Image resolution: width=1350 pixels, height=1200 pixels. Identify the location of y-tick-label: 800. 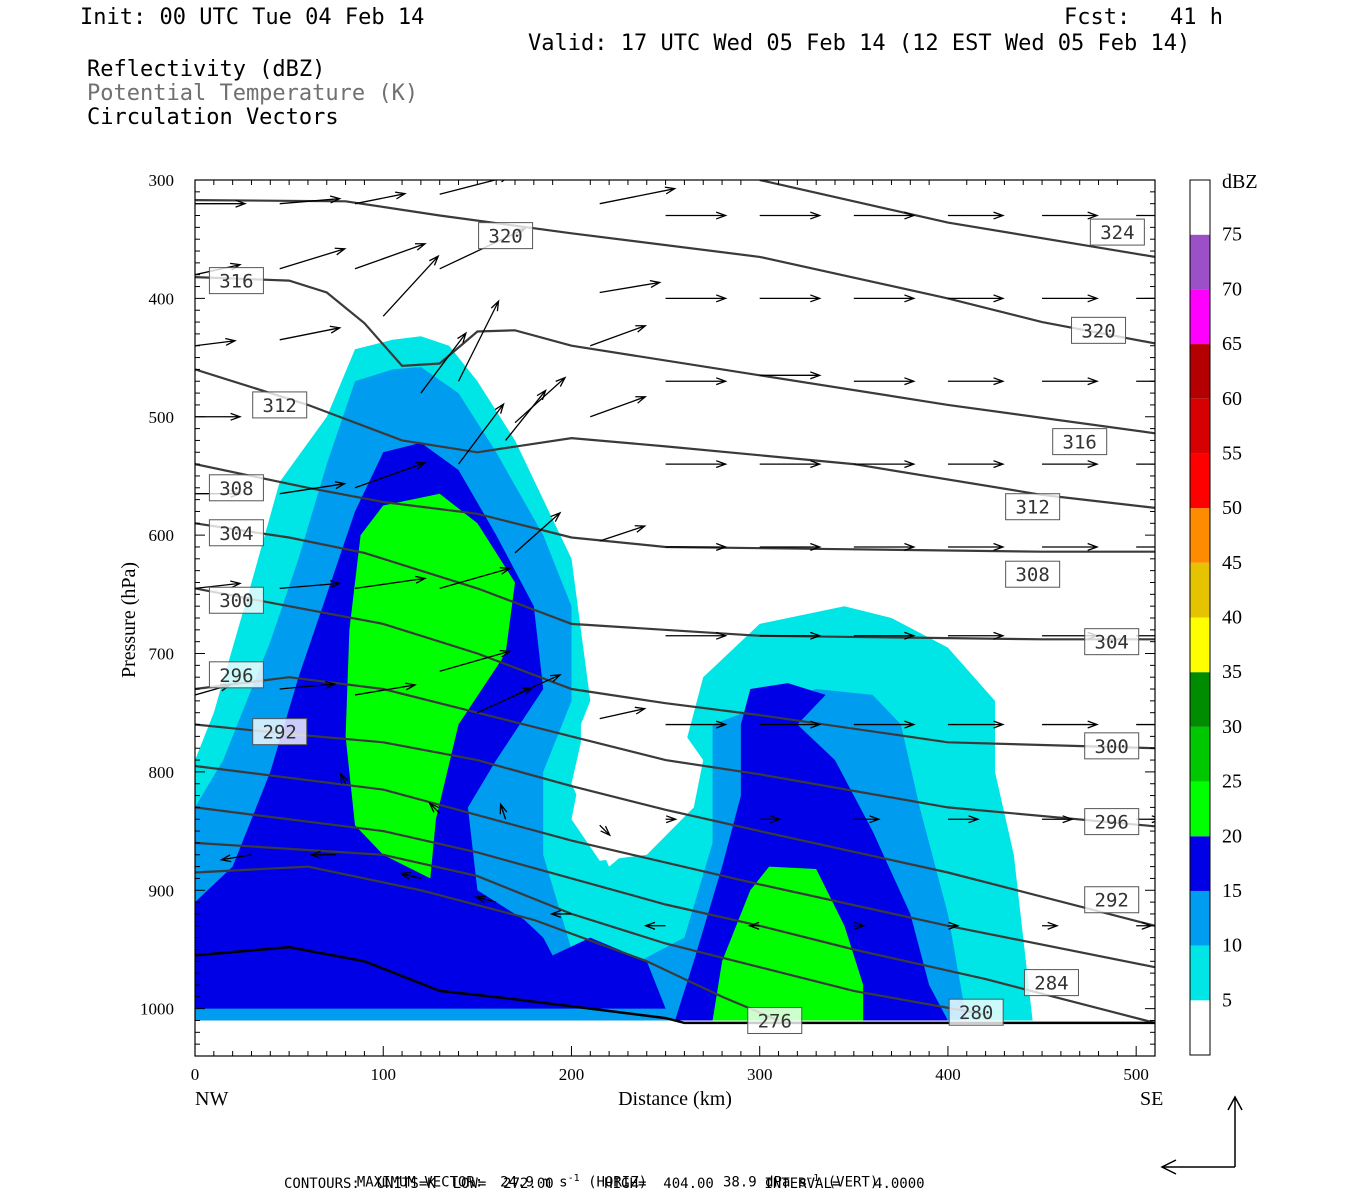
(162, 772).